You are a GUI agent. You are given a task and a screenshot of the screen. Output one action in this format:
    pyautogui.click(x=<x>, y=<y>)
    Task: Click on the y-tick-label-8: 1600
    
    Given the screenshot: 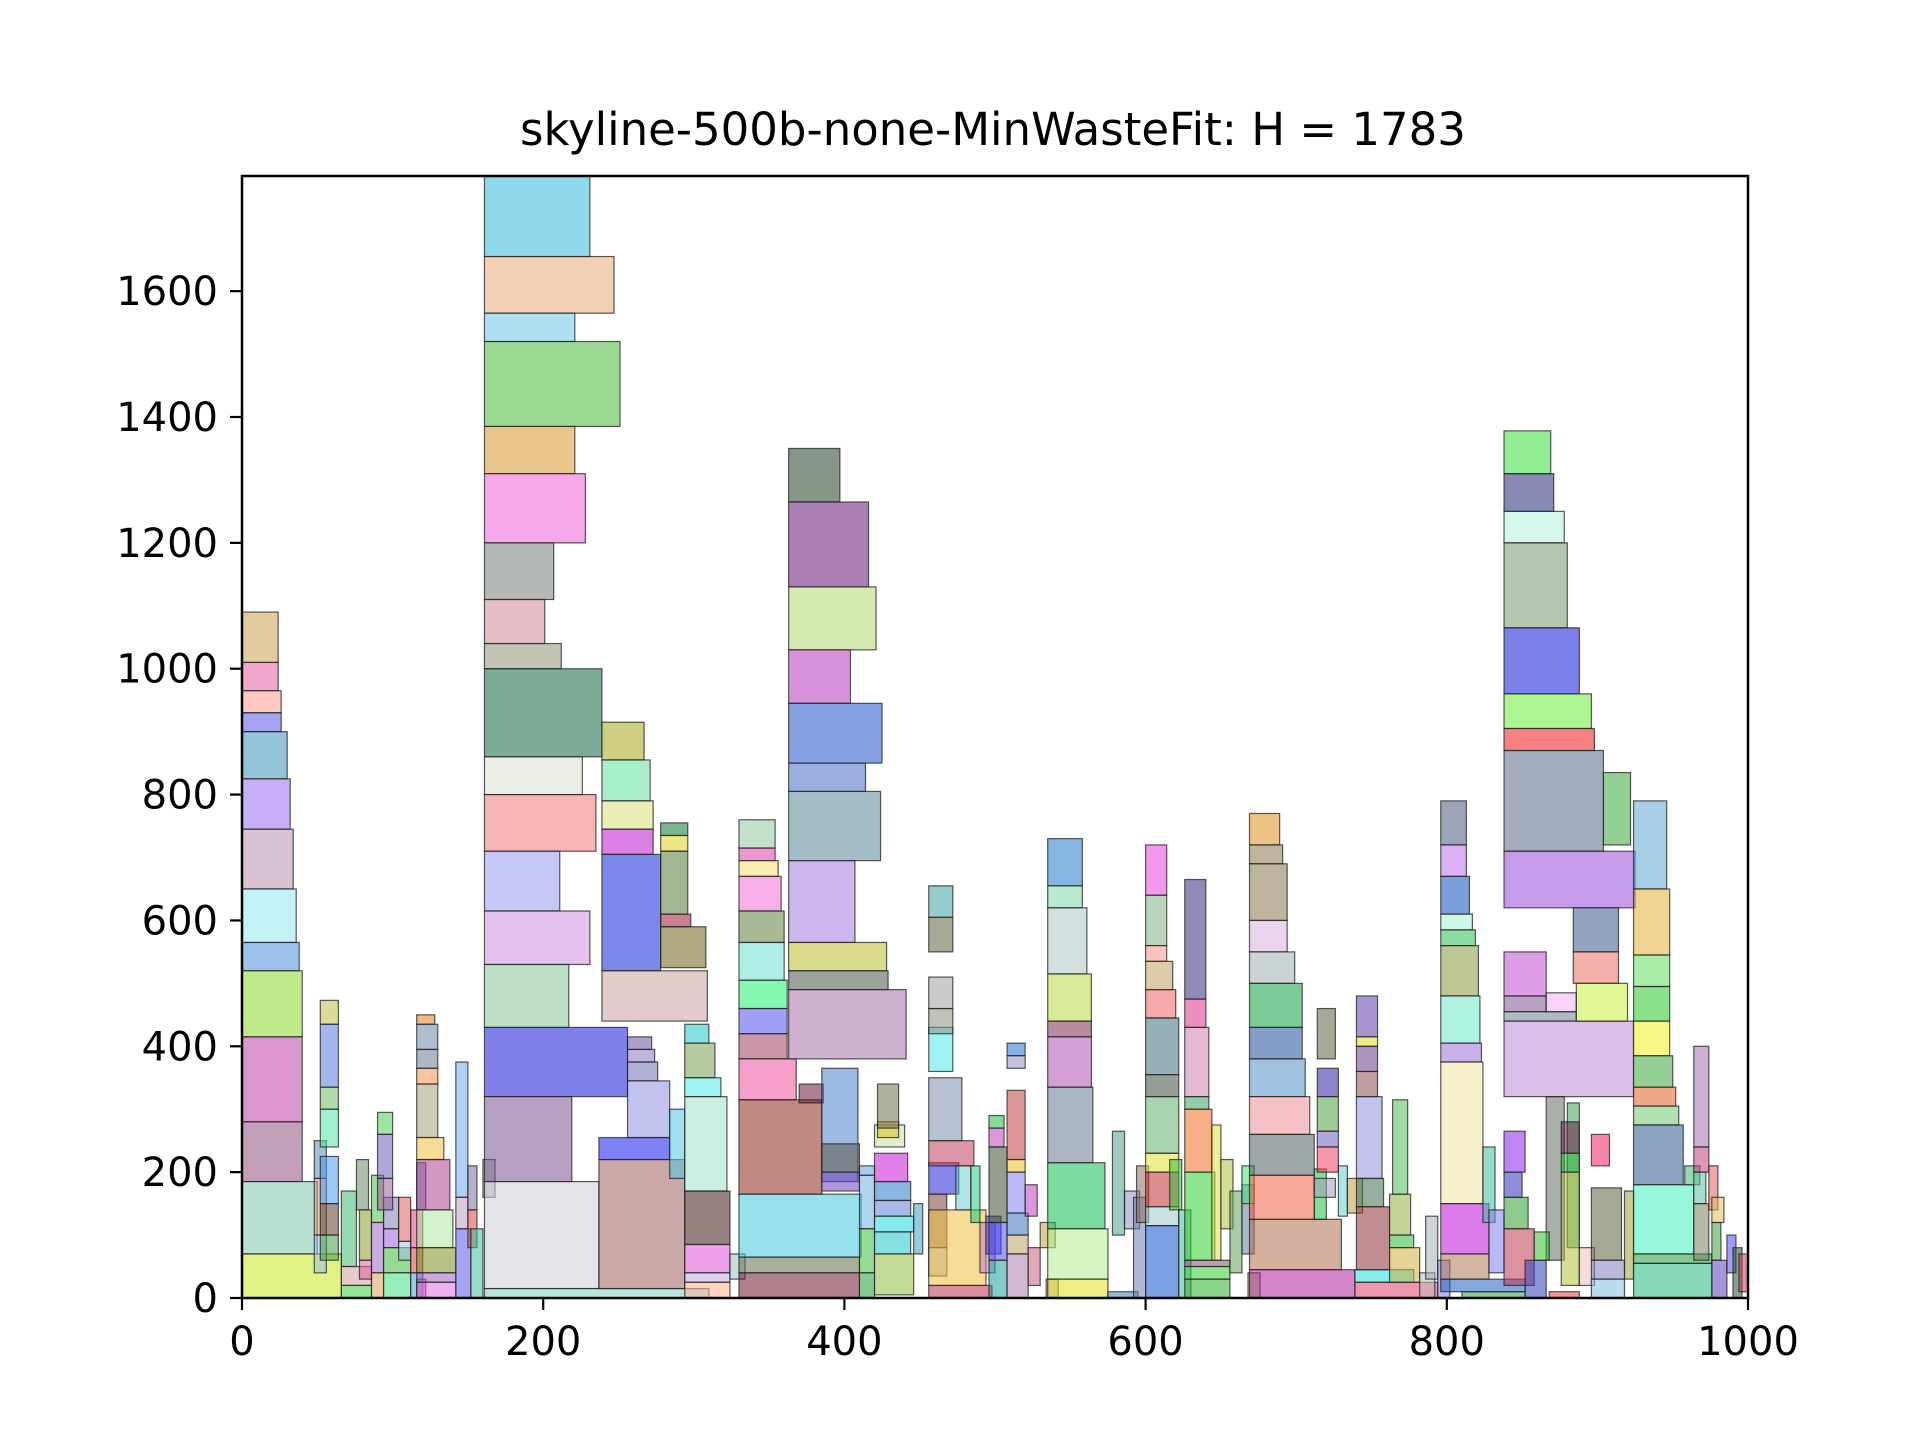 What is the action you would take?
    pyautogui.click(x=167, y=292)
    